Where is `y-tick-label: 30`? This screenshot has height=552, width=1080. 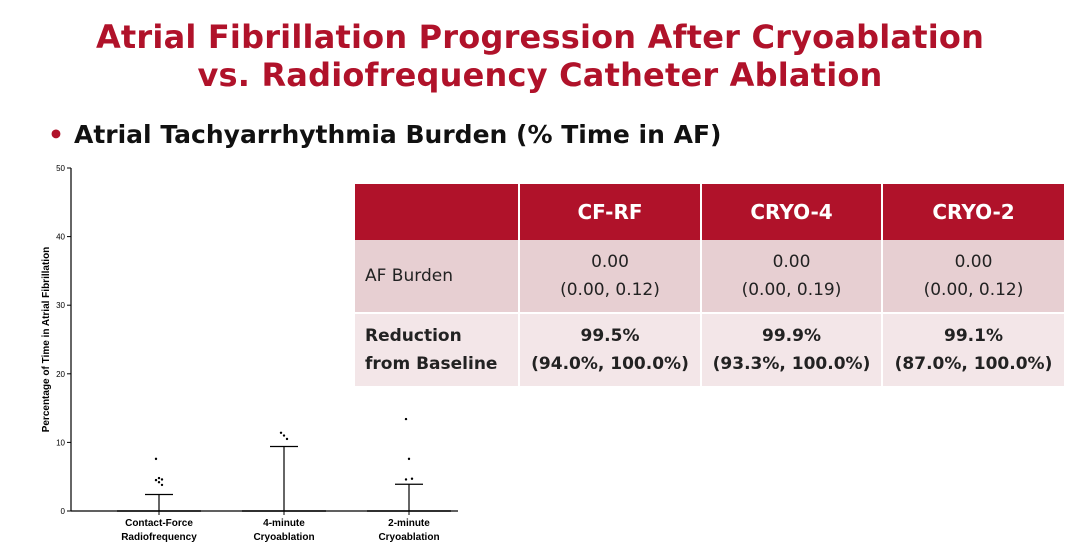
y-tick-label: 30 is located at coordinates (60, 305).